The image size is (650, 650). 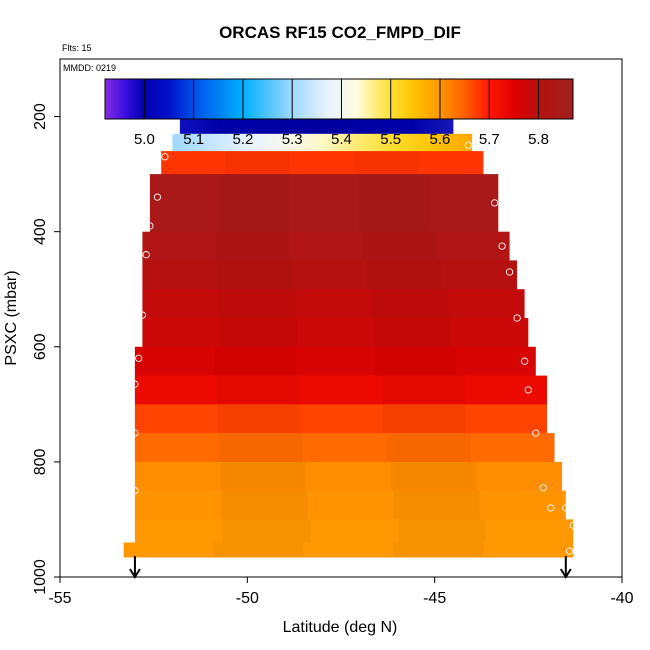 What do you see at coordinates (489, 139) in the screenshot?
I see `colorbar-tick-label: 5.7` at bounding box center [489, 139].